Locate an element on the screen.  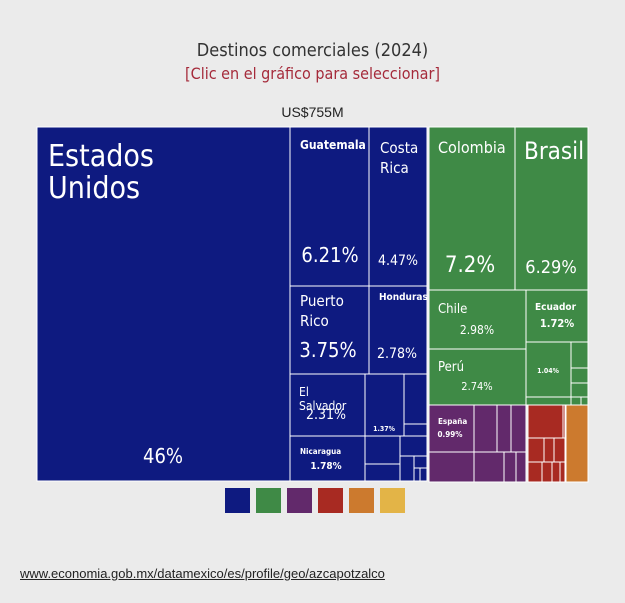
tile-espana-name: España is located at coordinates (452, 421).